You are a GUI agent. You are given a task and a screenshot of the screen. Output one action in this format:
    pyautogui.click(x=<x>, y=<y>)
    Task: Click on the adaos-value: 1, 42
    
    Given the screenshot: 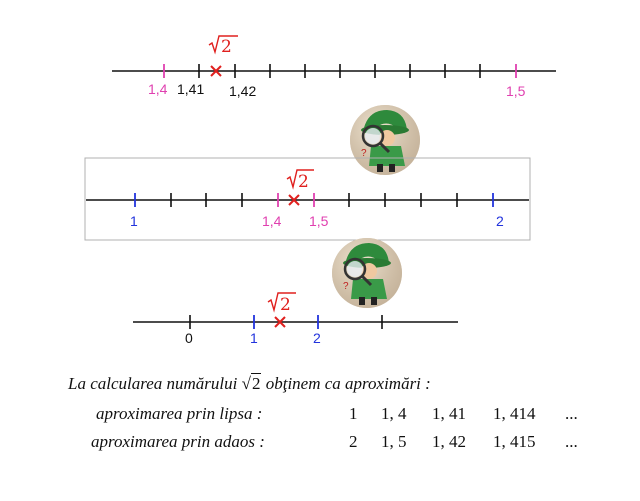 What is the action you would take?
    pyautogui.click(x=449, y=441)
    